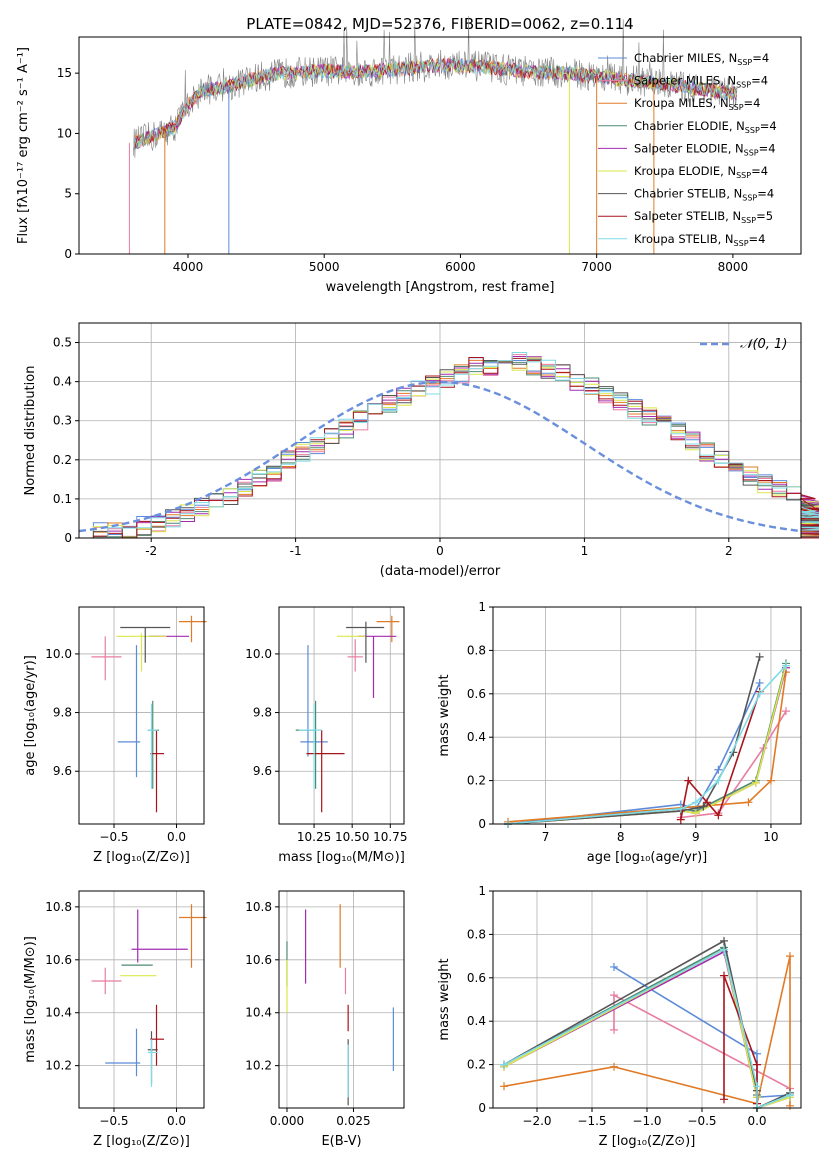 Image resolution: width=819 pixels, height=1170 pixels. I want to click on weight_vs_age-panel-ticks: 7 8 9 10 0 0.2 0.4 0.6 0.8 1, so click(623, 722).